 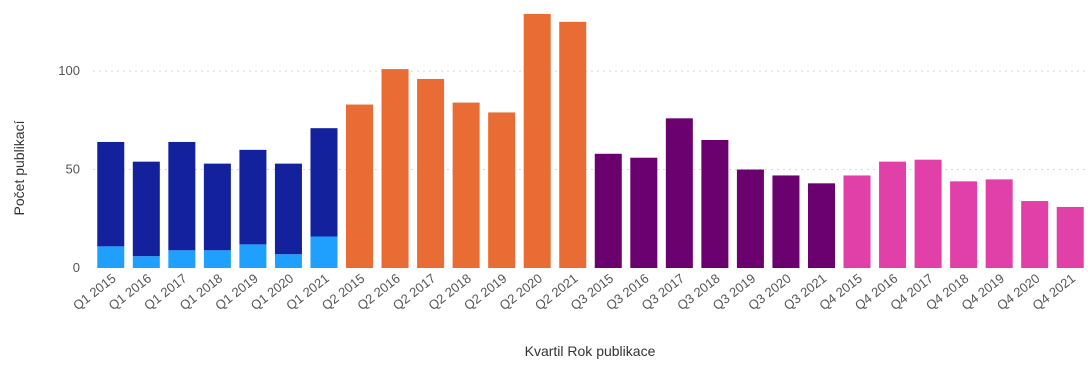 I want to click on bar-q3-2019-s3, so click(x=750, y=218).